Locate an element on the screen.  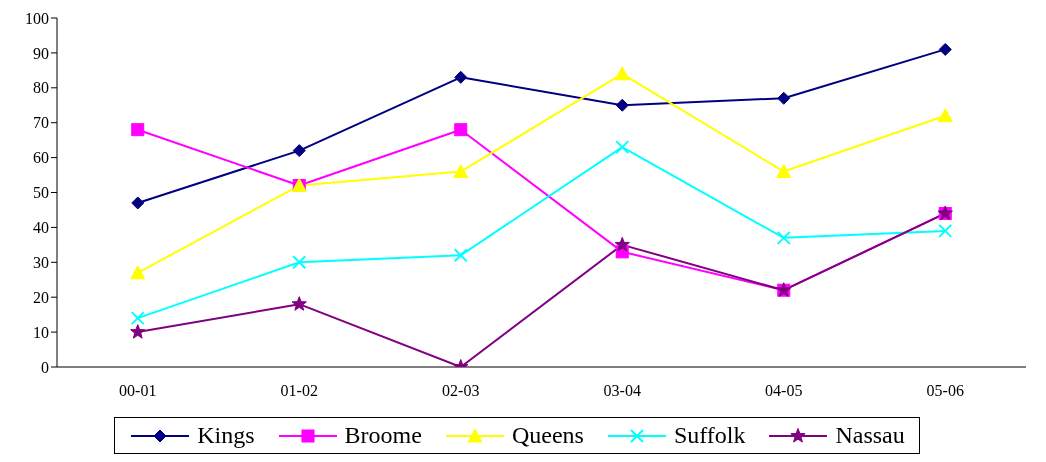
y-tick-label: 50 is located at coordinates (41, 193).